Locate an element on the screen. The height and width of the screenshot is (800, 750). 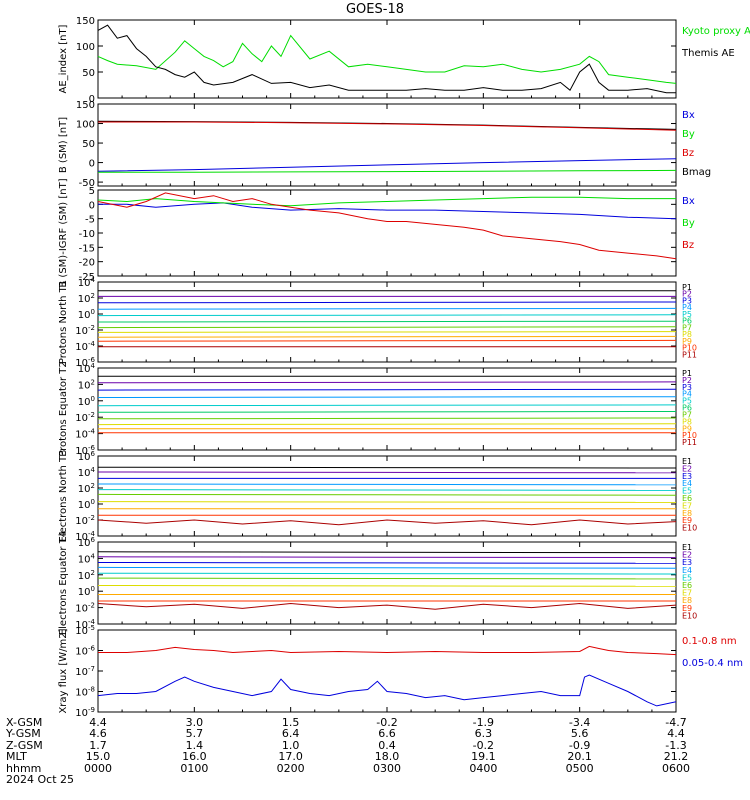
y-tick-label: -10 is located at coordinates (87, 234).